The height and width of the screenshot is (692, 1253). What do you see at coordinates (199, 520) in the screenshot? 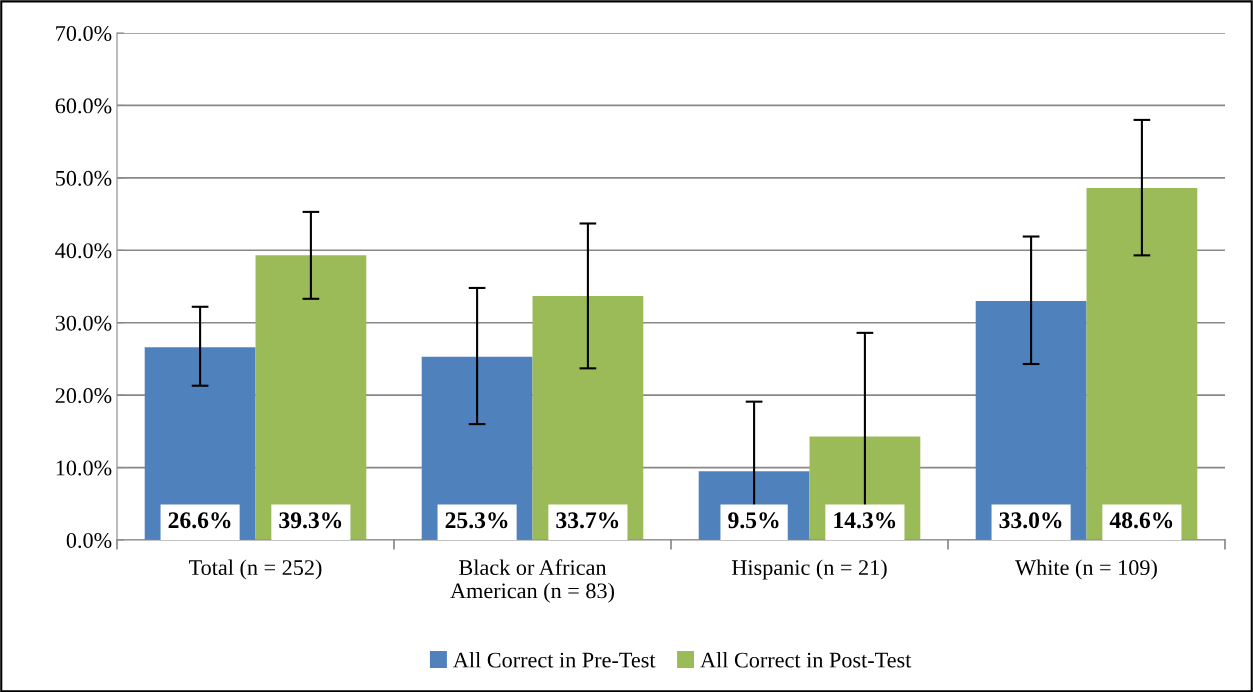
I see `data-label: 26.6%` at bounding box center [199, 520].